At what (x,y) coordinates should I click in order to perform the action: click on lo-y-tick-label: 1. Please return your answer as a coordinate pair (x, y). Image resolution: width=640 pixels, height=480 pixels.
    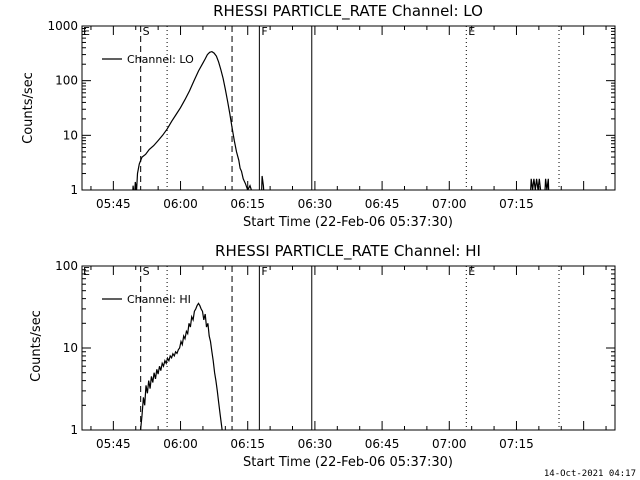
    Looking at the image, I should click on (74, 190).